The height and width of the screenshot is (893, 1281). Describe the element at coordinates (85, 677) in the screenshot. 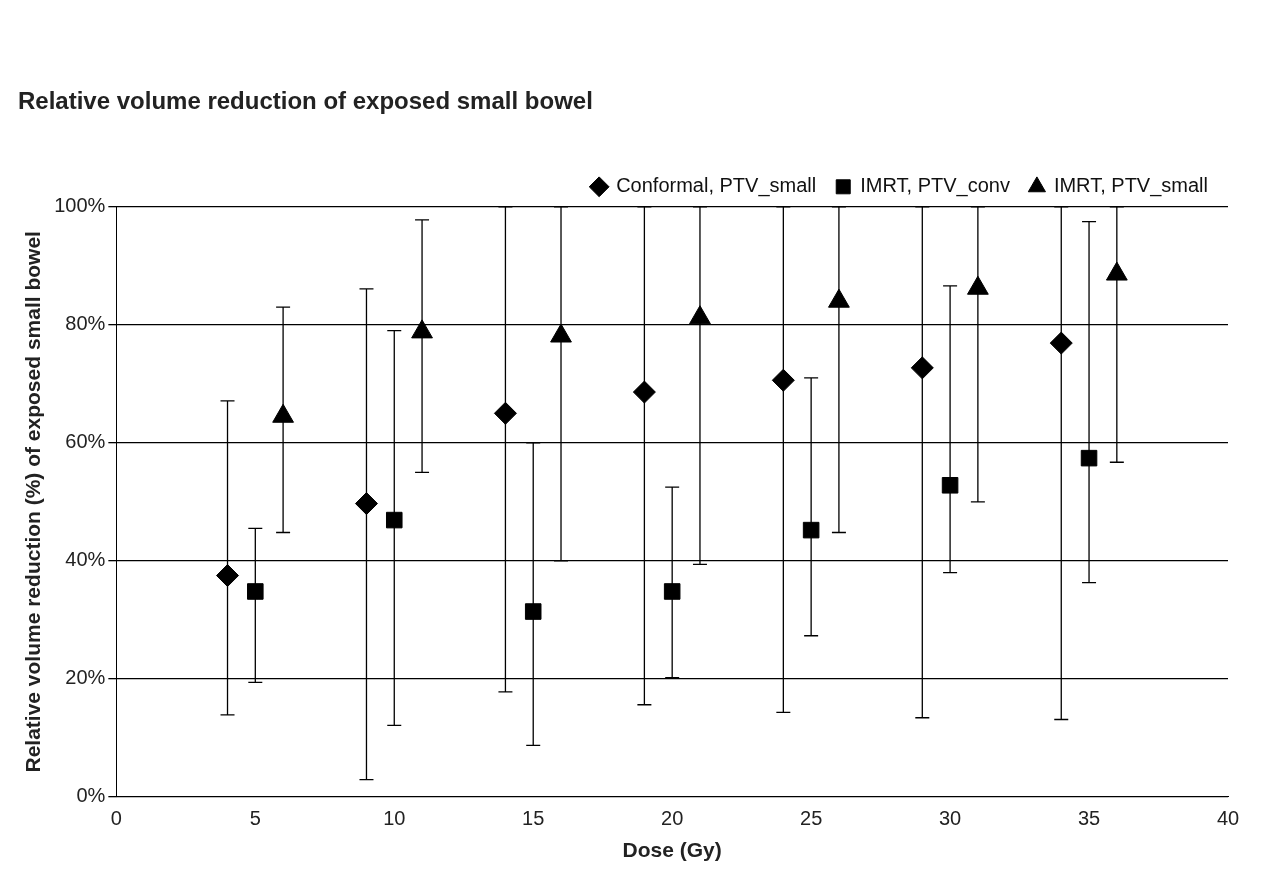

I see `y-tick-label: 20%` at that location.